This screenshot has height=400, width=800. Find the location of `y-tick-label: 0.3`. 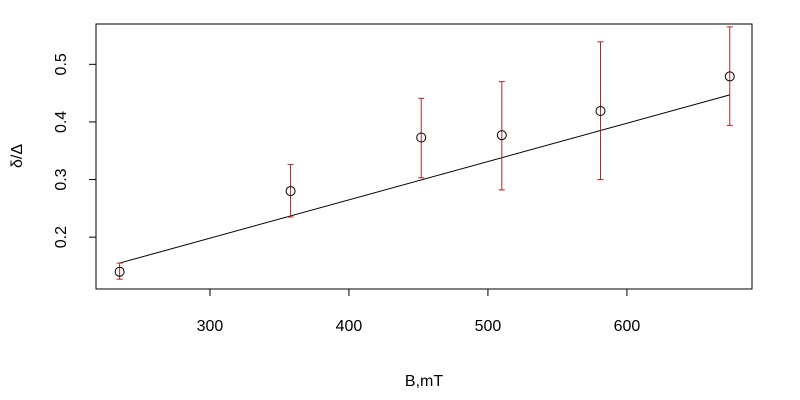

y-tick-label: 0.3 is located at coordinates (61, 179).